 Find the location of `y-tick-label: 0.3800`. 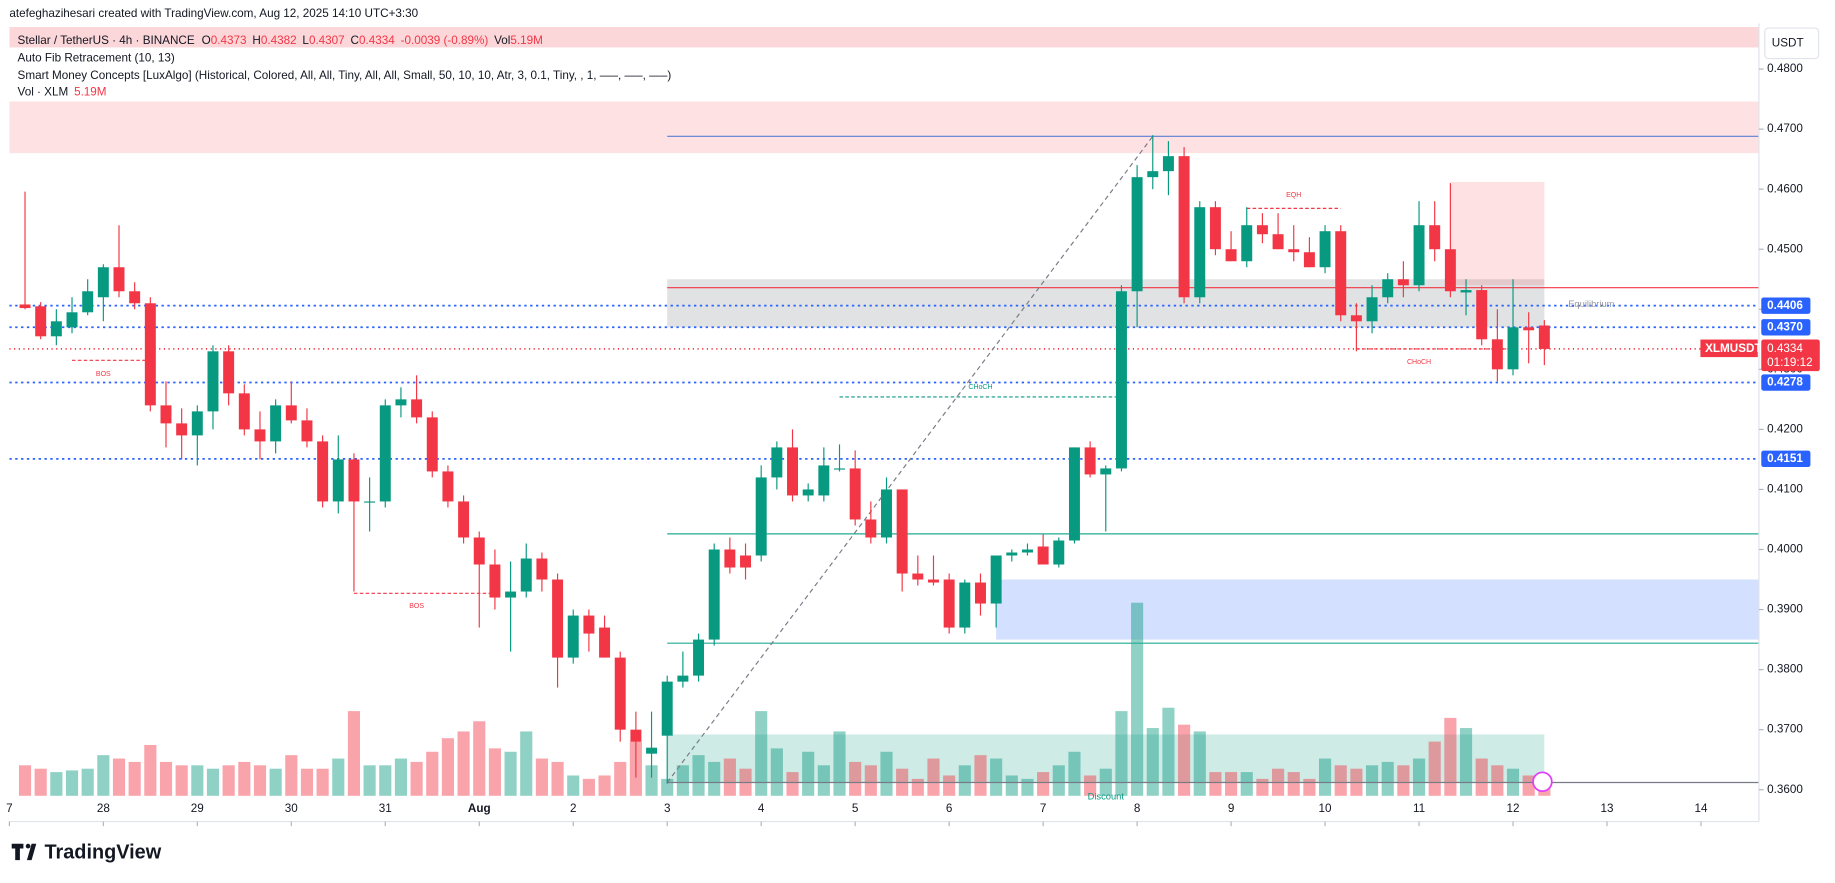

y-tick-label: 0.3800 is located at coordinates (1785, 669).